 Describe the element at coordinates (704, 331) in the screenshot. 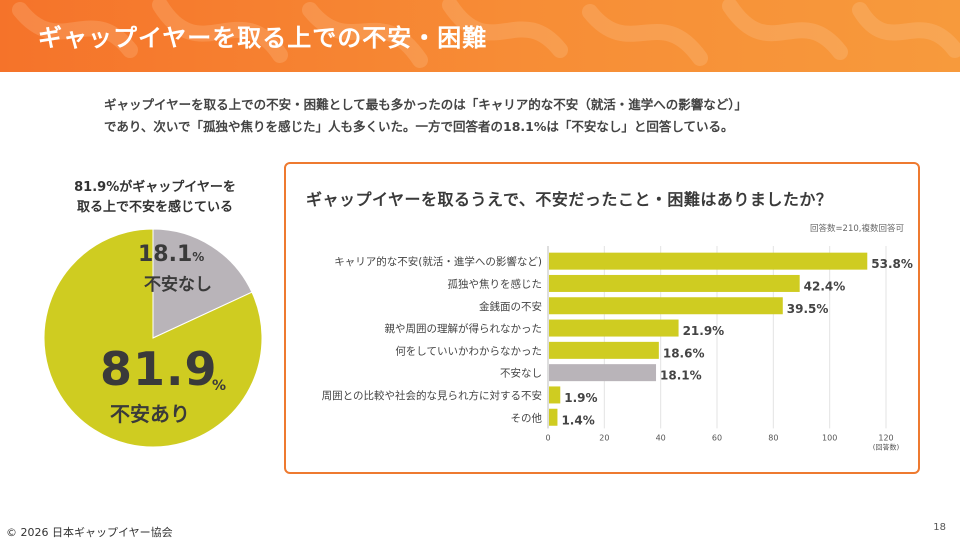

I see `bar-value-label: 21.9%` at that location.